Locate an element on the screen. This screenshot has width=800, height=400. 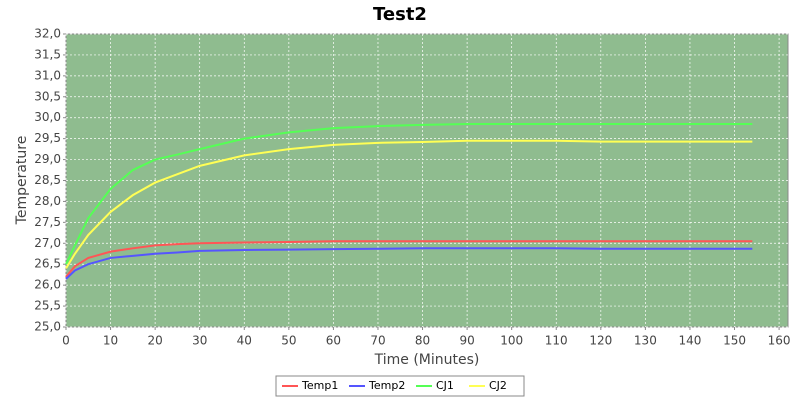
y-tick-label: 32,0 is located at coordinates (47, 34).